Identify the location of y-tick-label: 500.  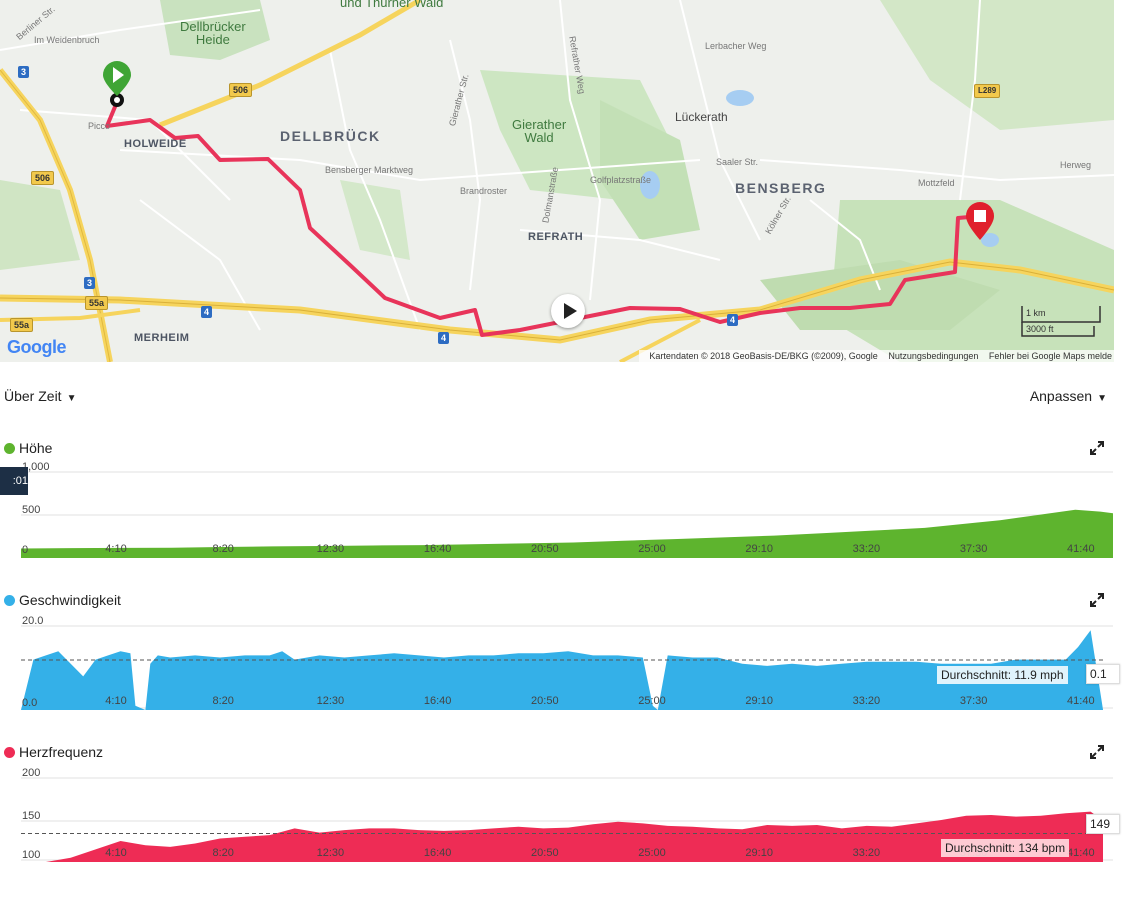
(31, 510).